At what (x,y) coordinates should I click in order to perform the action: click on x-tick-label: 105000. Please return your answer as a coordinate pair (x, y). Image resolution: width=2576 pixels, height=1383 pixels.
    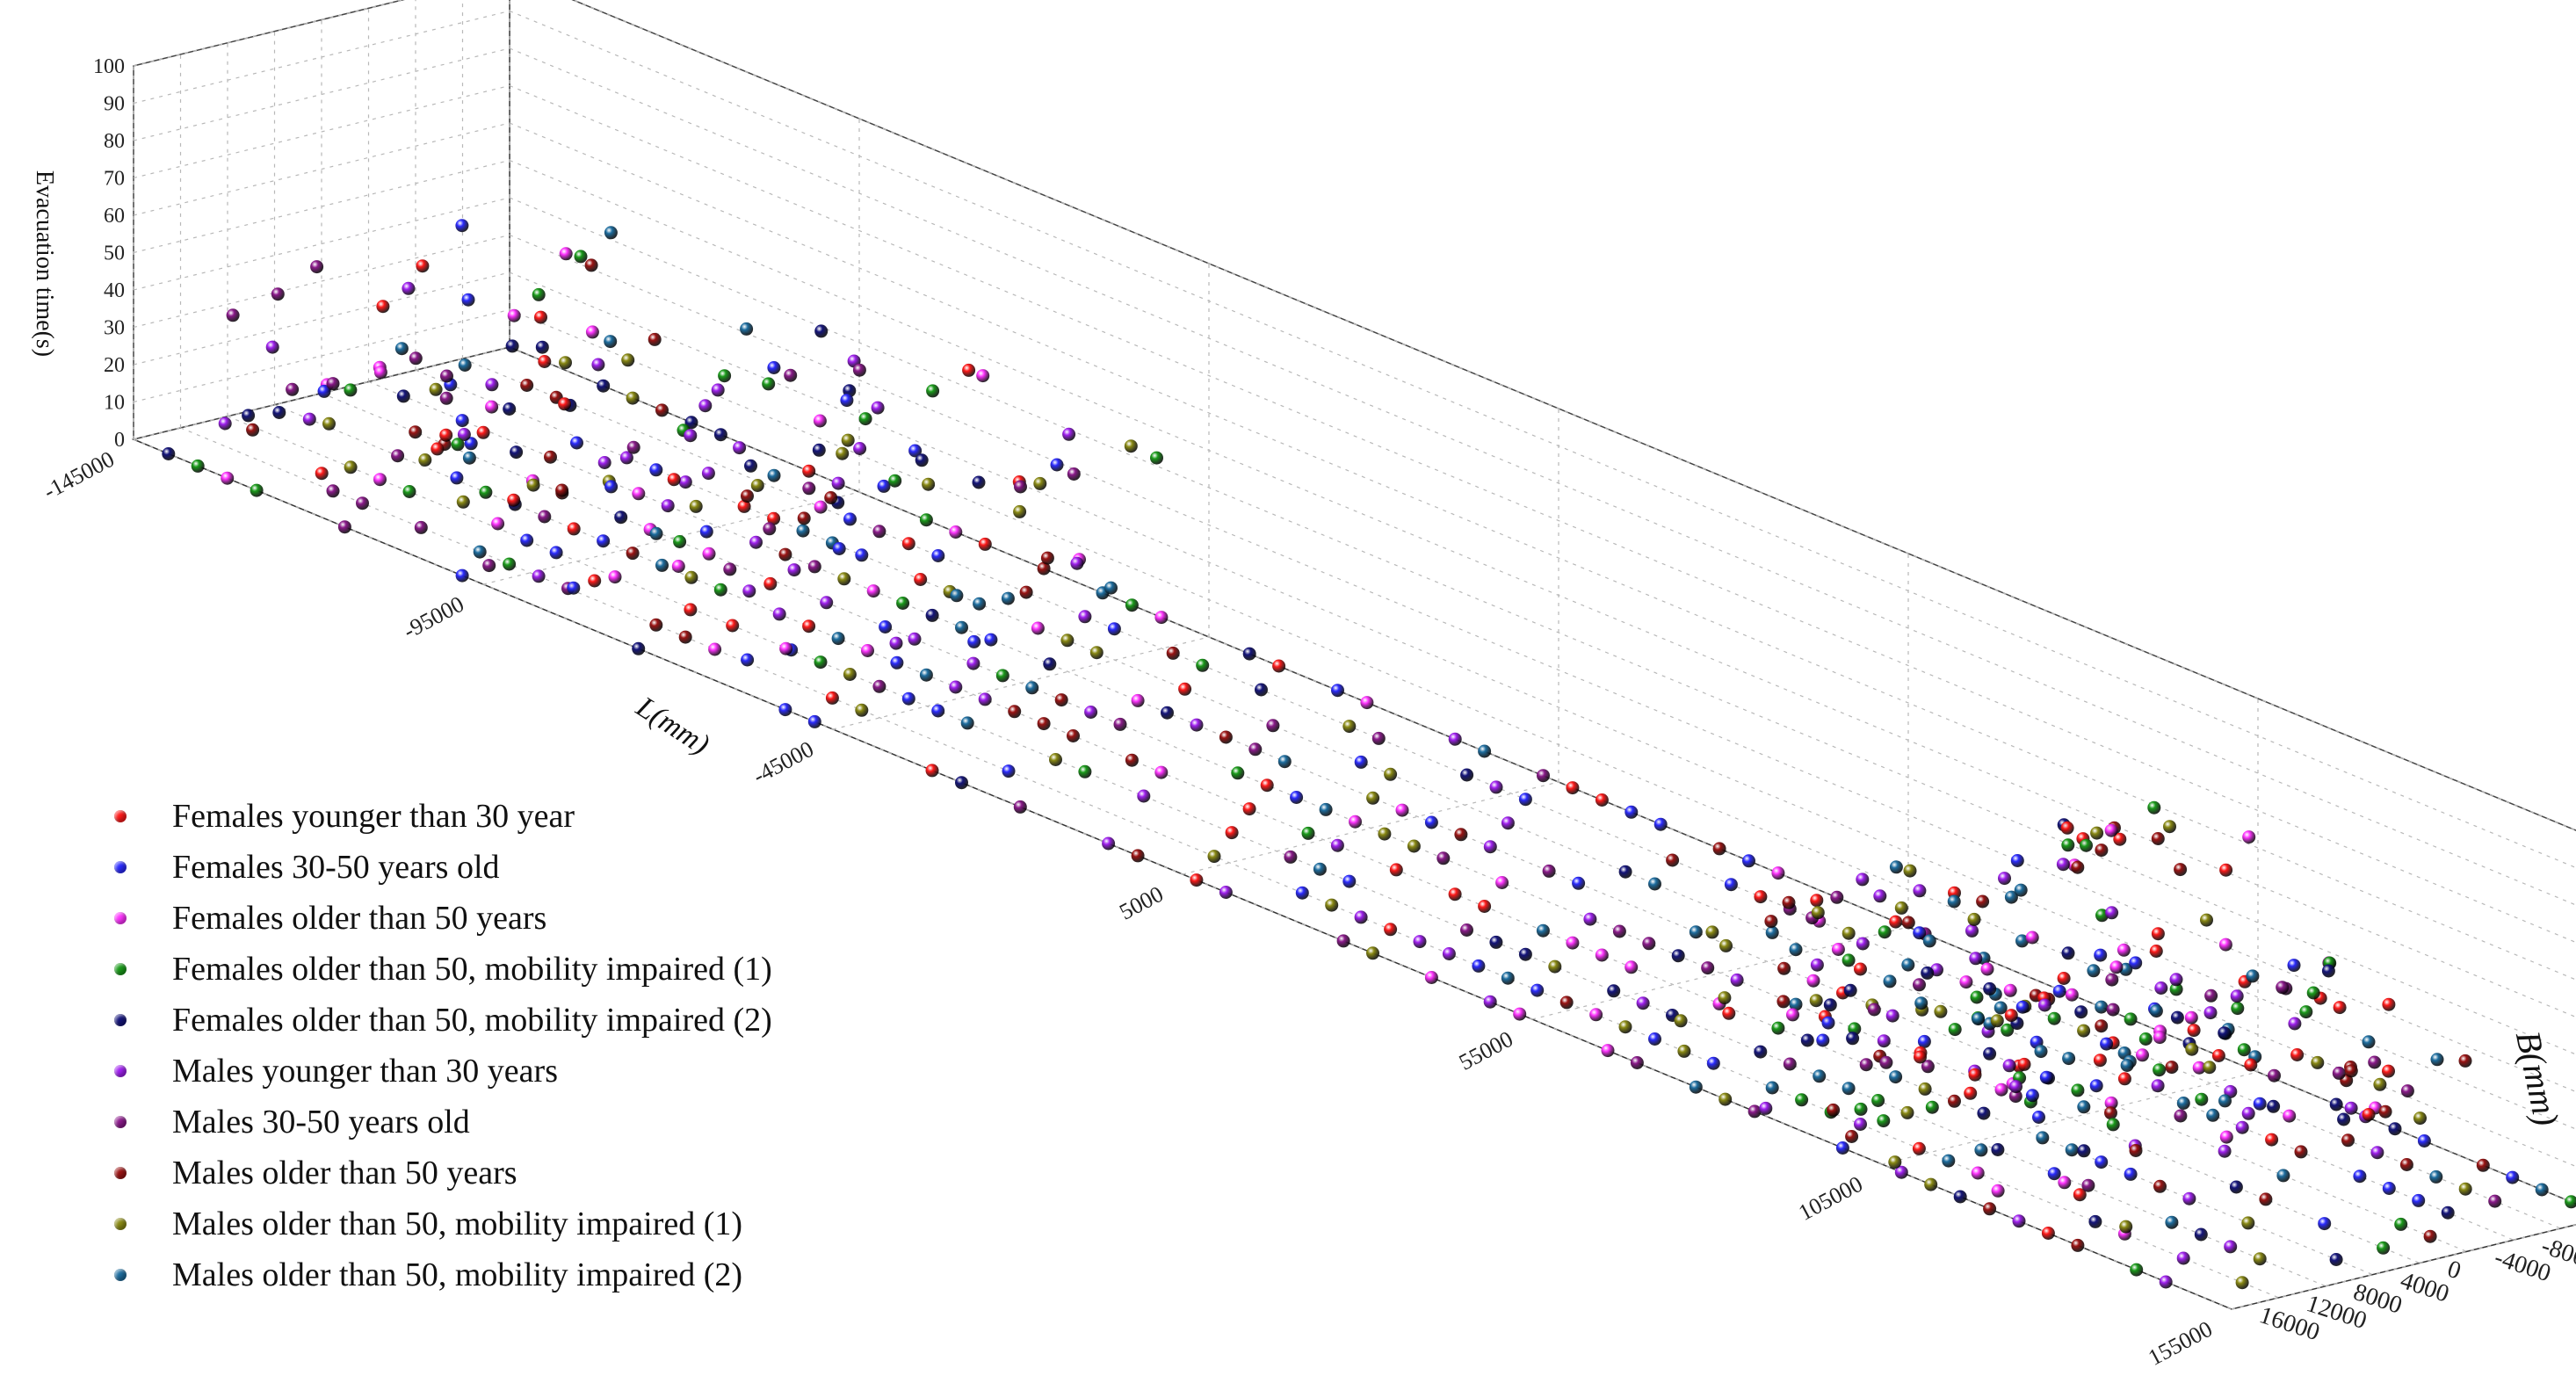
    Looking at the image, I should click on (1830, 1198).